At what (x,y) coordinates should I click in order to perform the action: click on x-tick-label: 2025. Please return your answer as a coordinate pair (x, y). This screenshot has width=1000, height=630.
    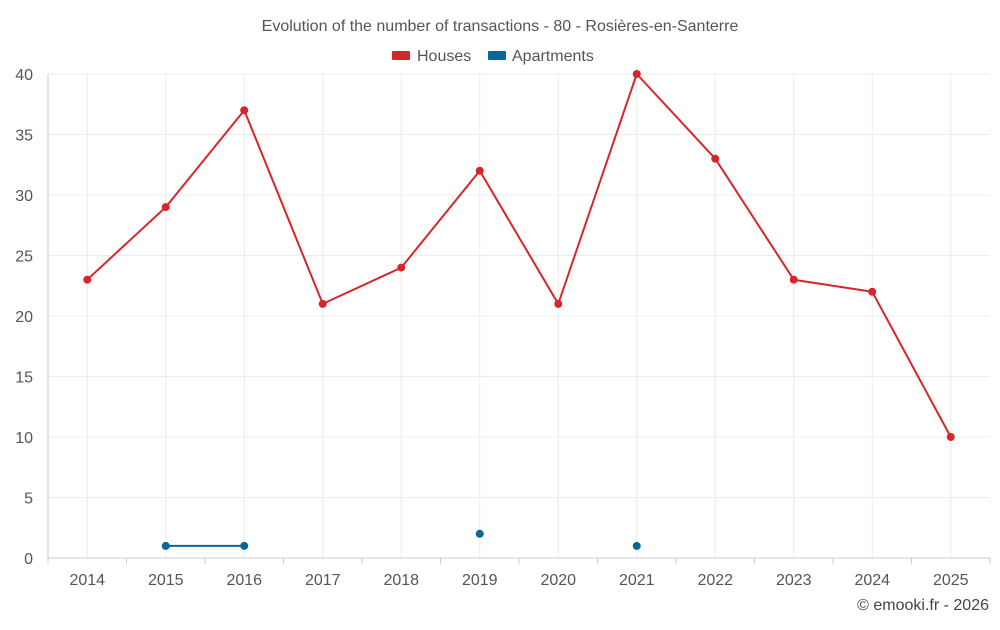
    Looking at the image, I should click on (951, 580).